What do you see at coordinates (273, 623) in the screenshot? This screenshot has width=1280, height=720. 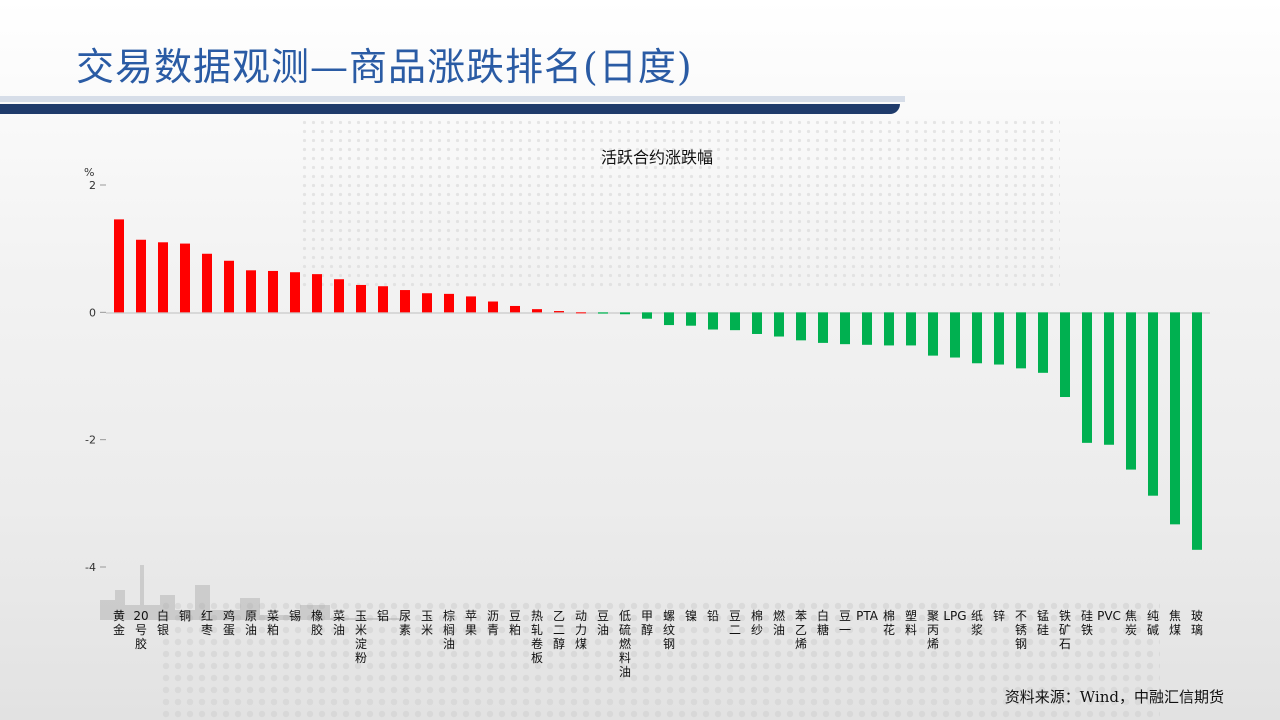 I see `category-label: 菜粕` at bounding box center [273, 623].